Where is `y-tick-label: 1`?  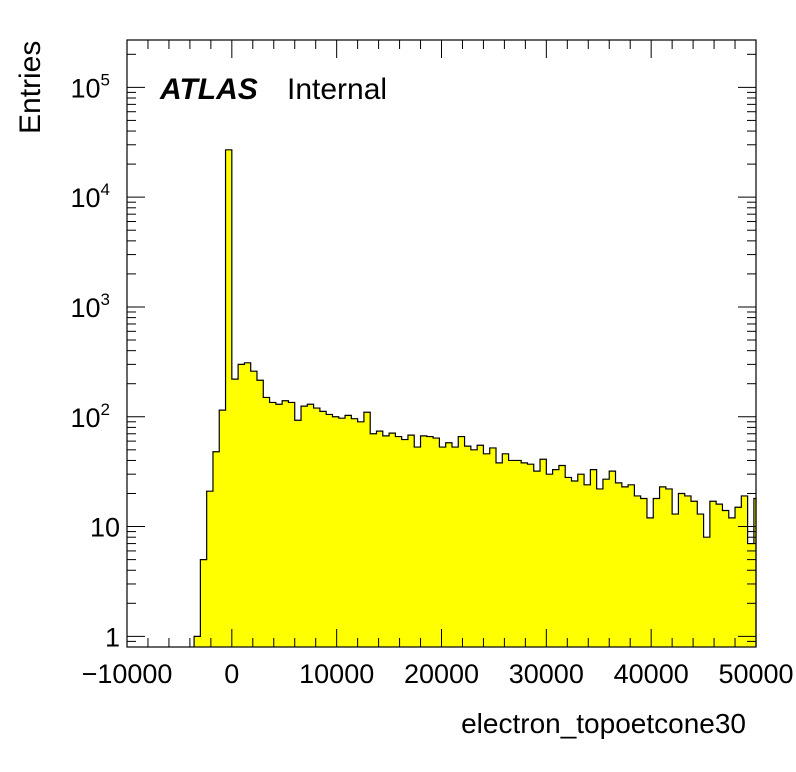
y-tick-label: 1 is located at coordinates (112, 637).